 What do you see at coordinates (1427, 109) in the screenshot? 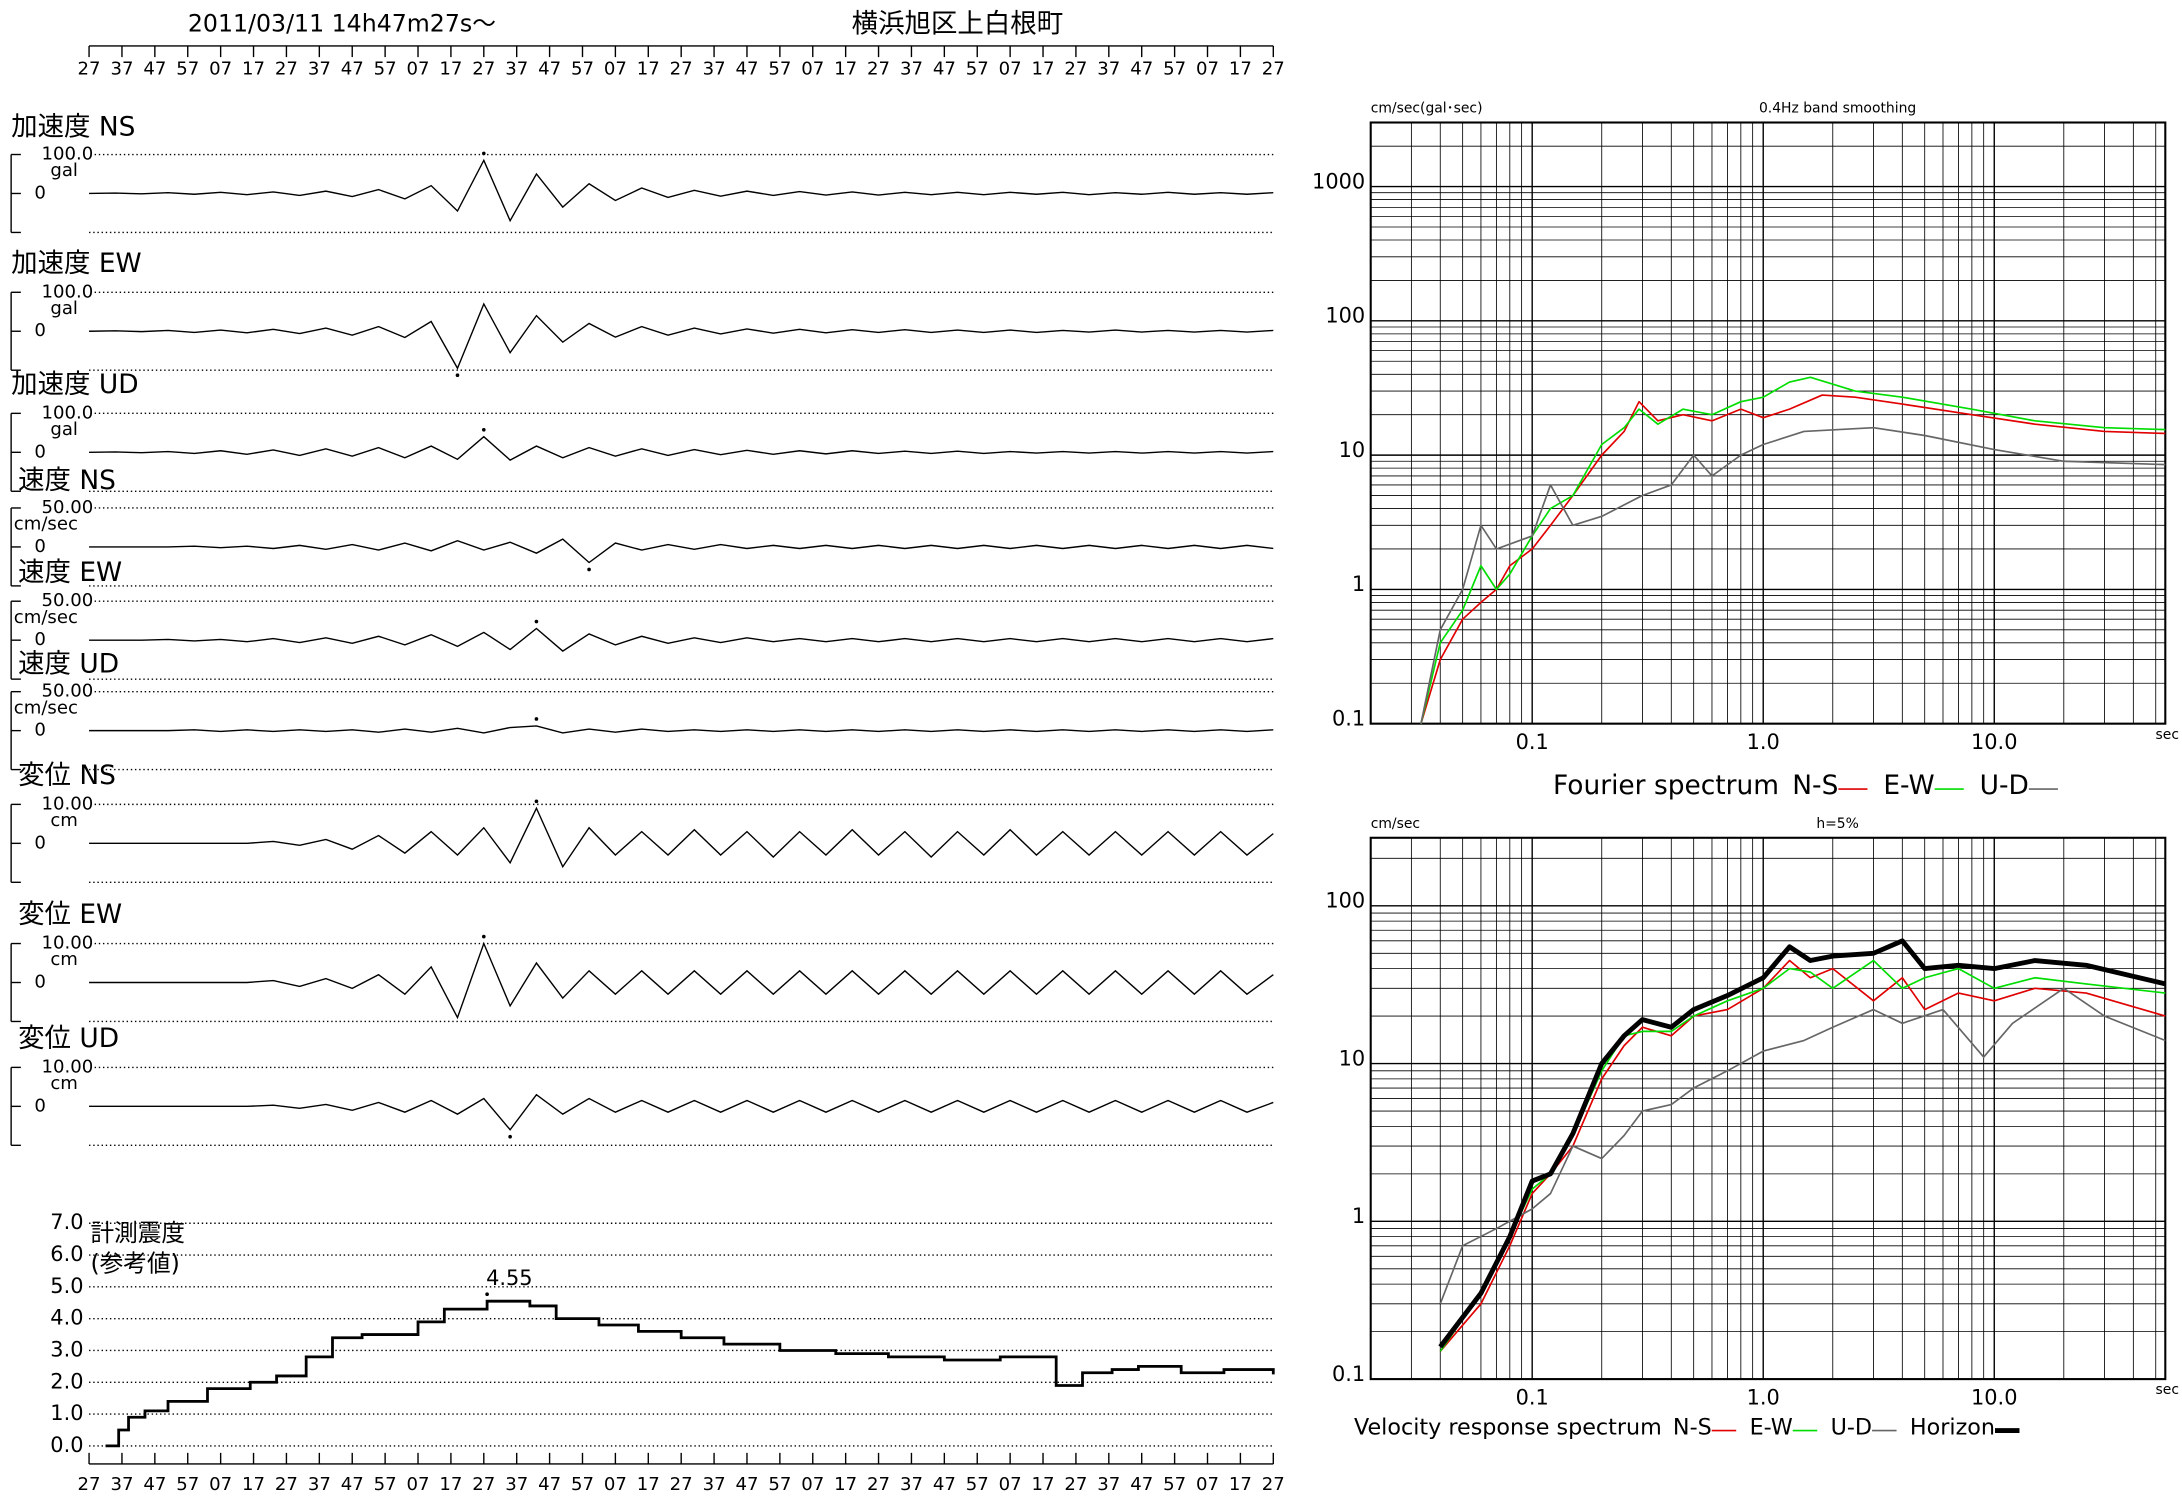
I see `y-axis-title: cm/sec(gal･sec)` at bounding box center [1427, 109].